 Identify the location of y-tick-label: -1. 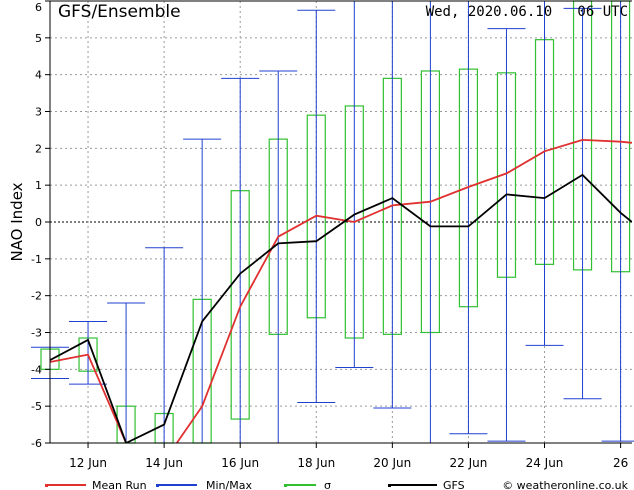
(36, 259).